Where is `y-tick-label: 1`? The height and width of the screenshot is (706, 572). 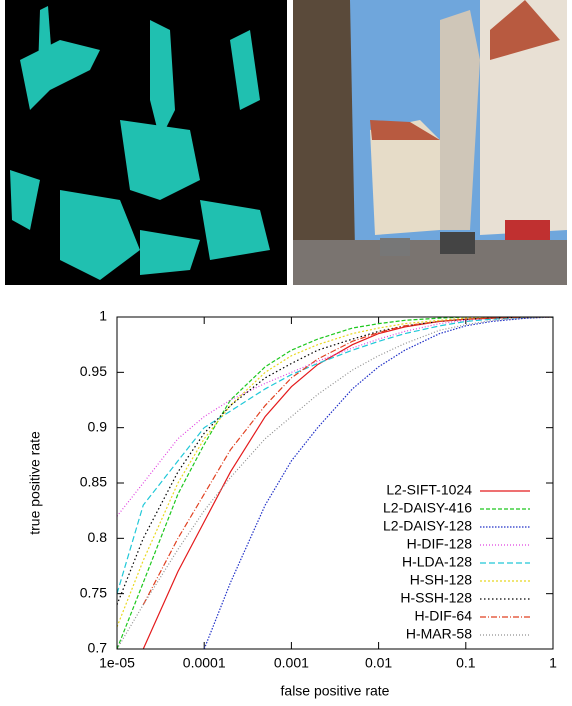 y-tick-label: 1 is located at coordinates (103, 316).